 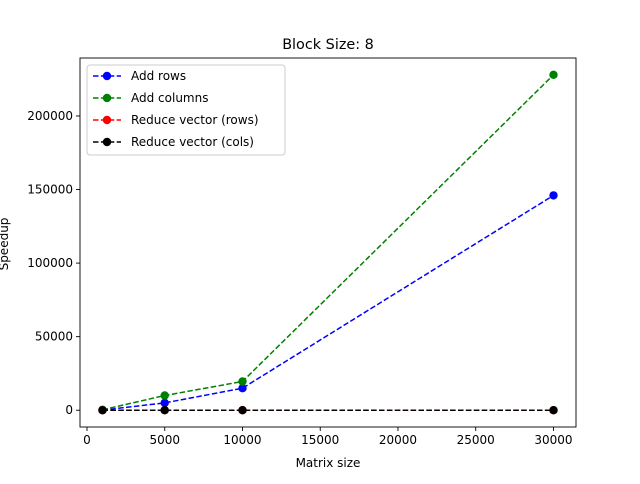 I want to click on x-tick-label-6: 30000, so click(x=553, y=440).